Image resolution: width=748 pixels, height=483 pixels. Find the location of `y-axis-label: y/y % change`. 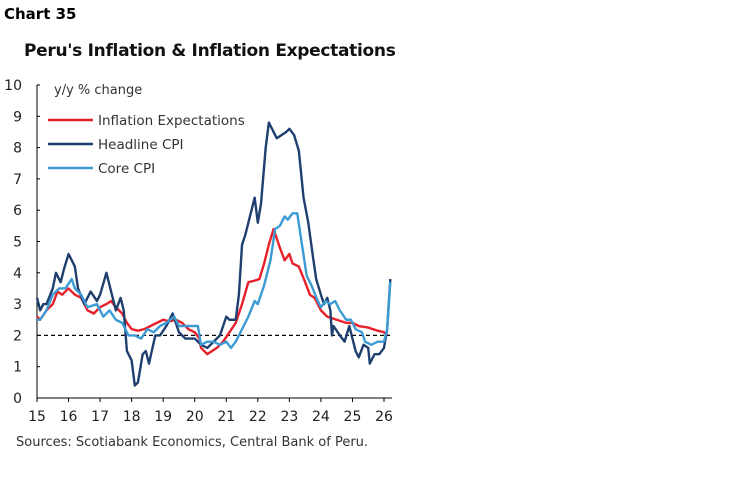

y-axis-label: y/y % change is located at coordinates (98, 90).